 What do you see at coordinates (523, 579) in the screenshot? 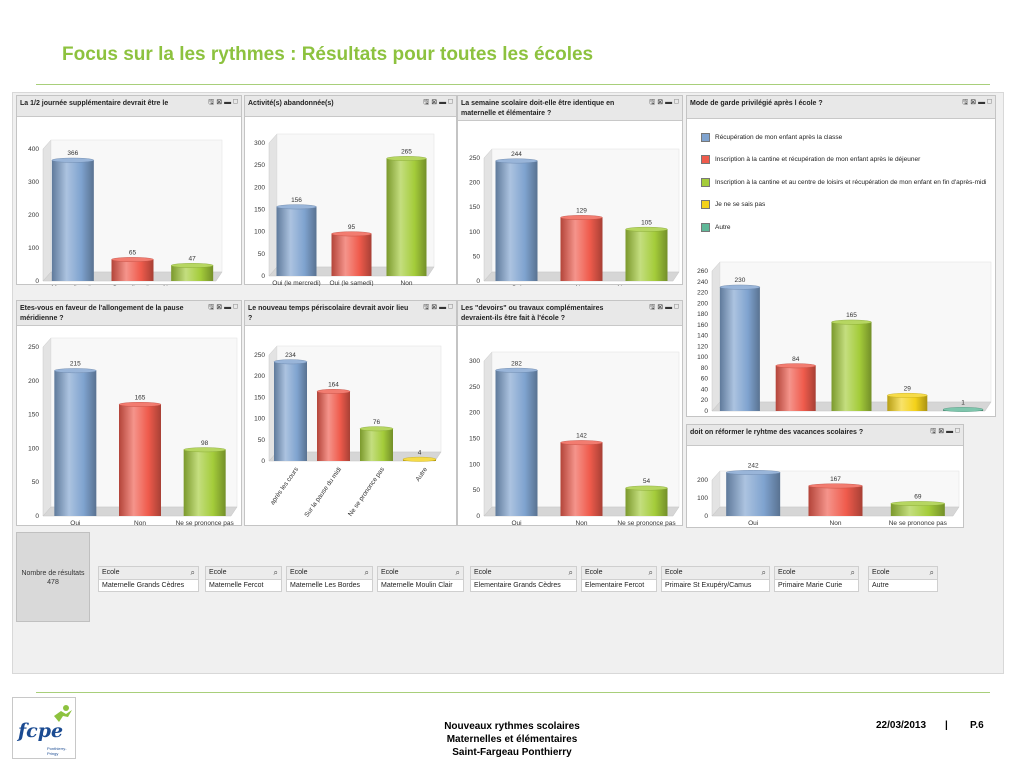
I see `school-listbox: Ecole ⌕ Elementaire Grands Cèdres` at bounding box center [523, 579].